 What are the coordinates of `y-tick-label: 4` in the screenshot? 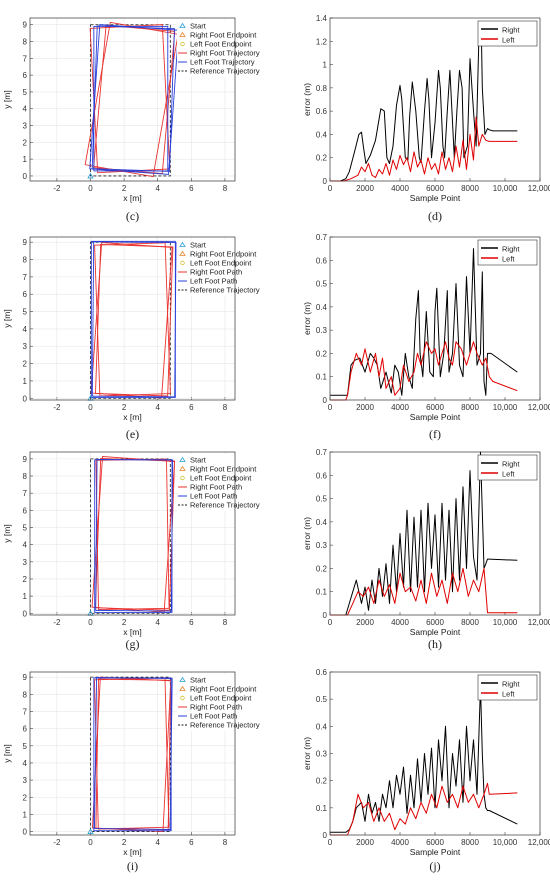 It's located at (25, 545).